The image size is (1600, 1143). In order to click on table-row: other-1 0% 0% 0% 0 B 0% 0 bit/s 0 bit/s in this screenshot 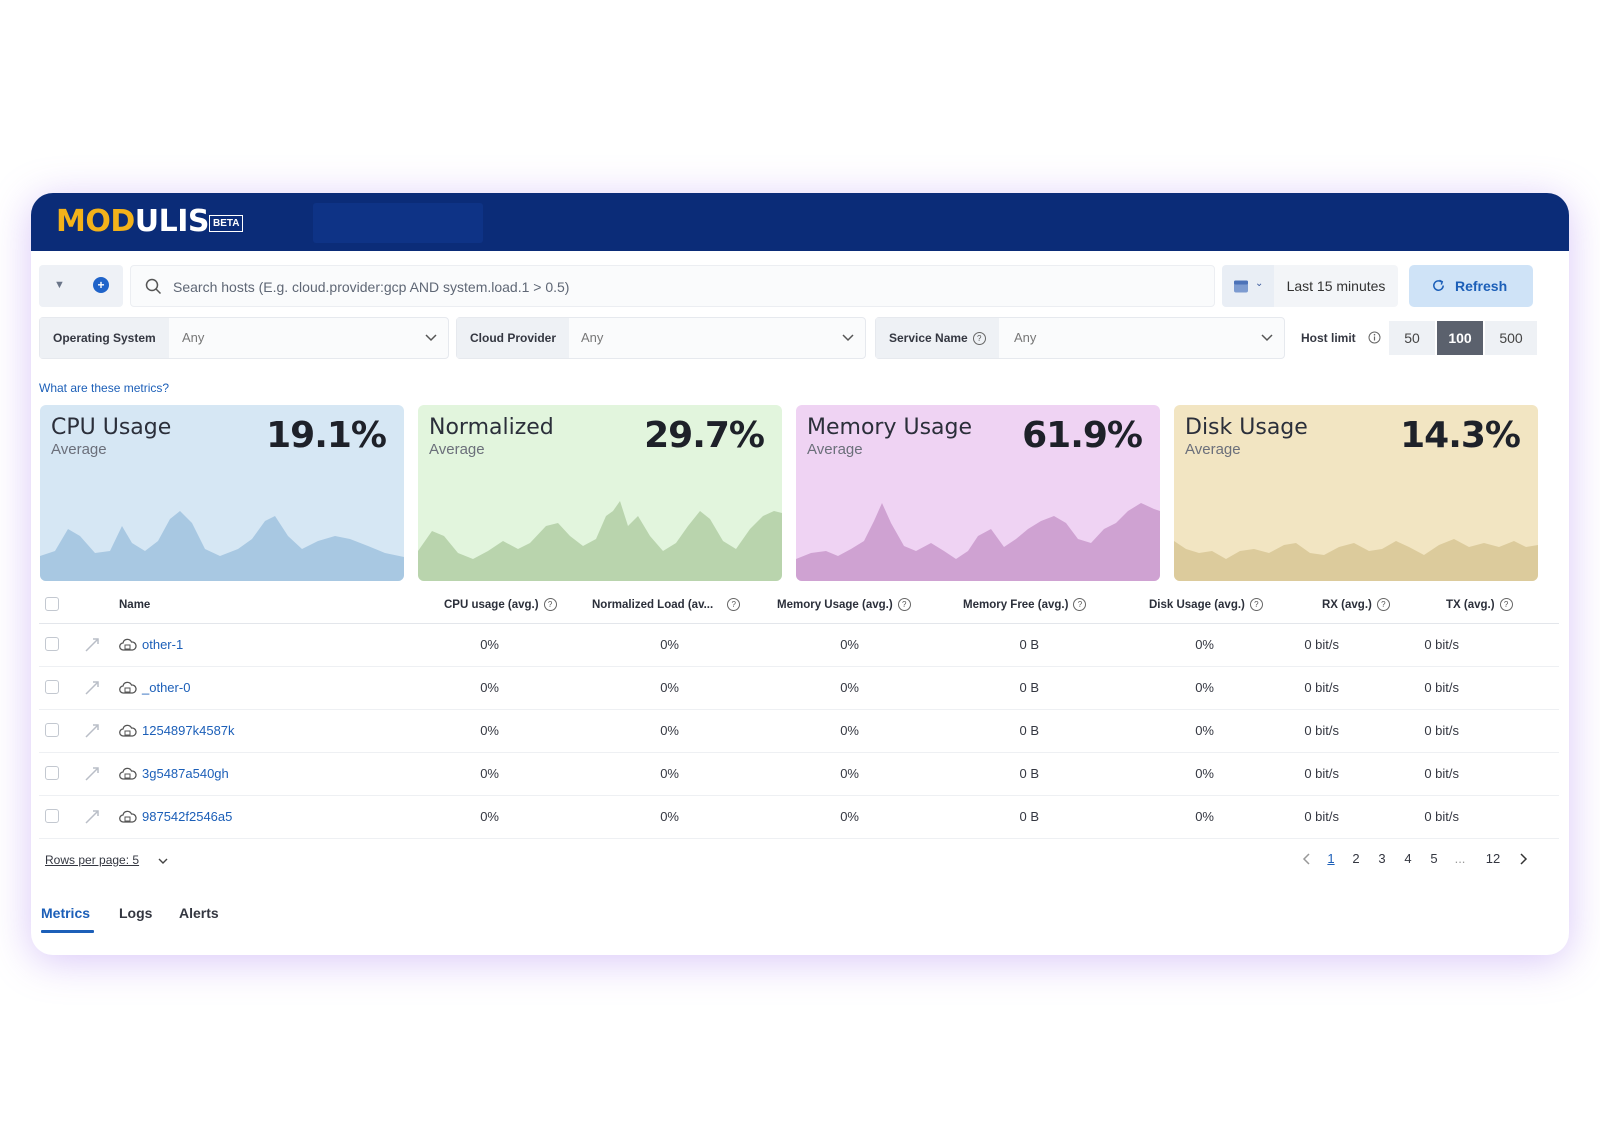, I will do `click(799, 645)`.